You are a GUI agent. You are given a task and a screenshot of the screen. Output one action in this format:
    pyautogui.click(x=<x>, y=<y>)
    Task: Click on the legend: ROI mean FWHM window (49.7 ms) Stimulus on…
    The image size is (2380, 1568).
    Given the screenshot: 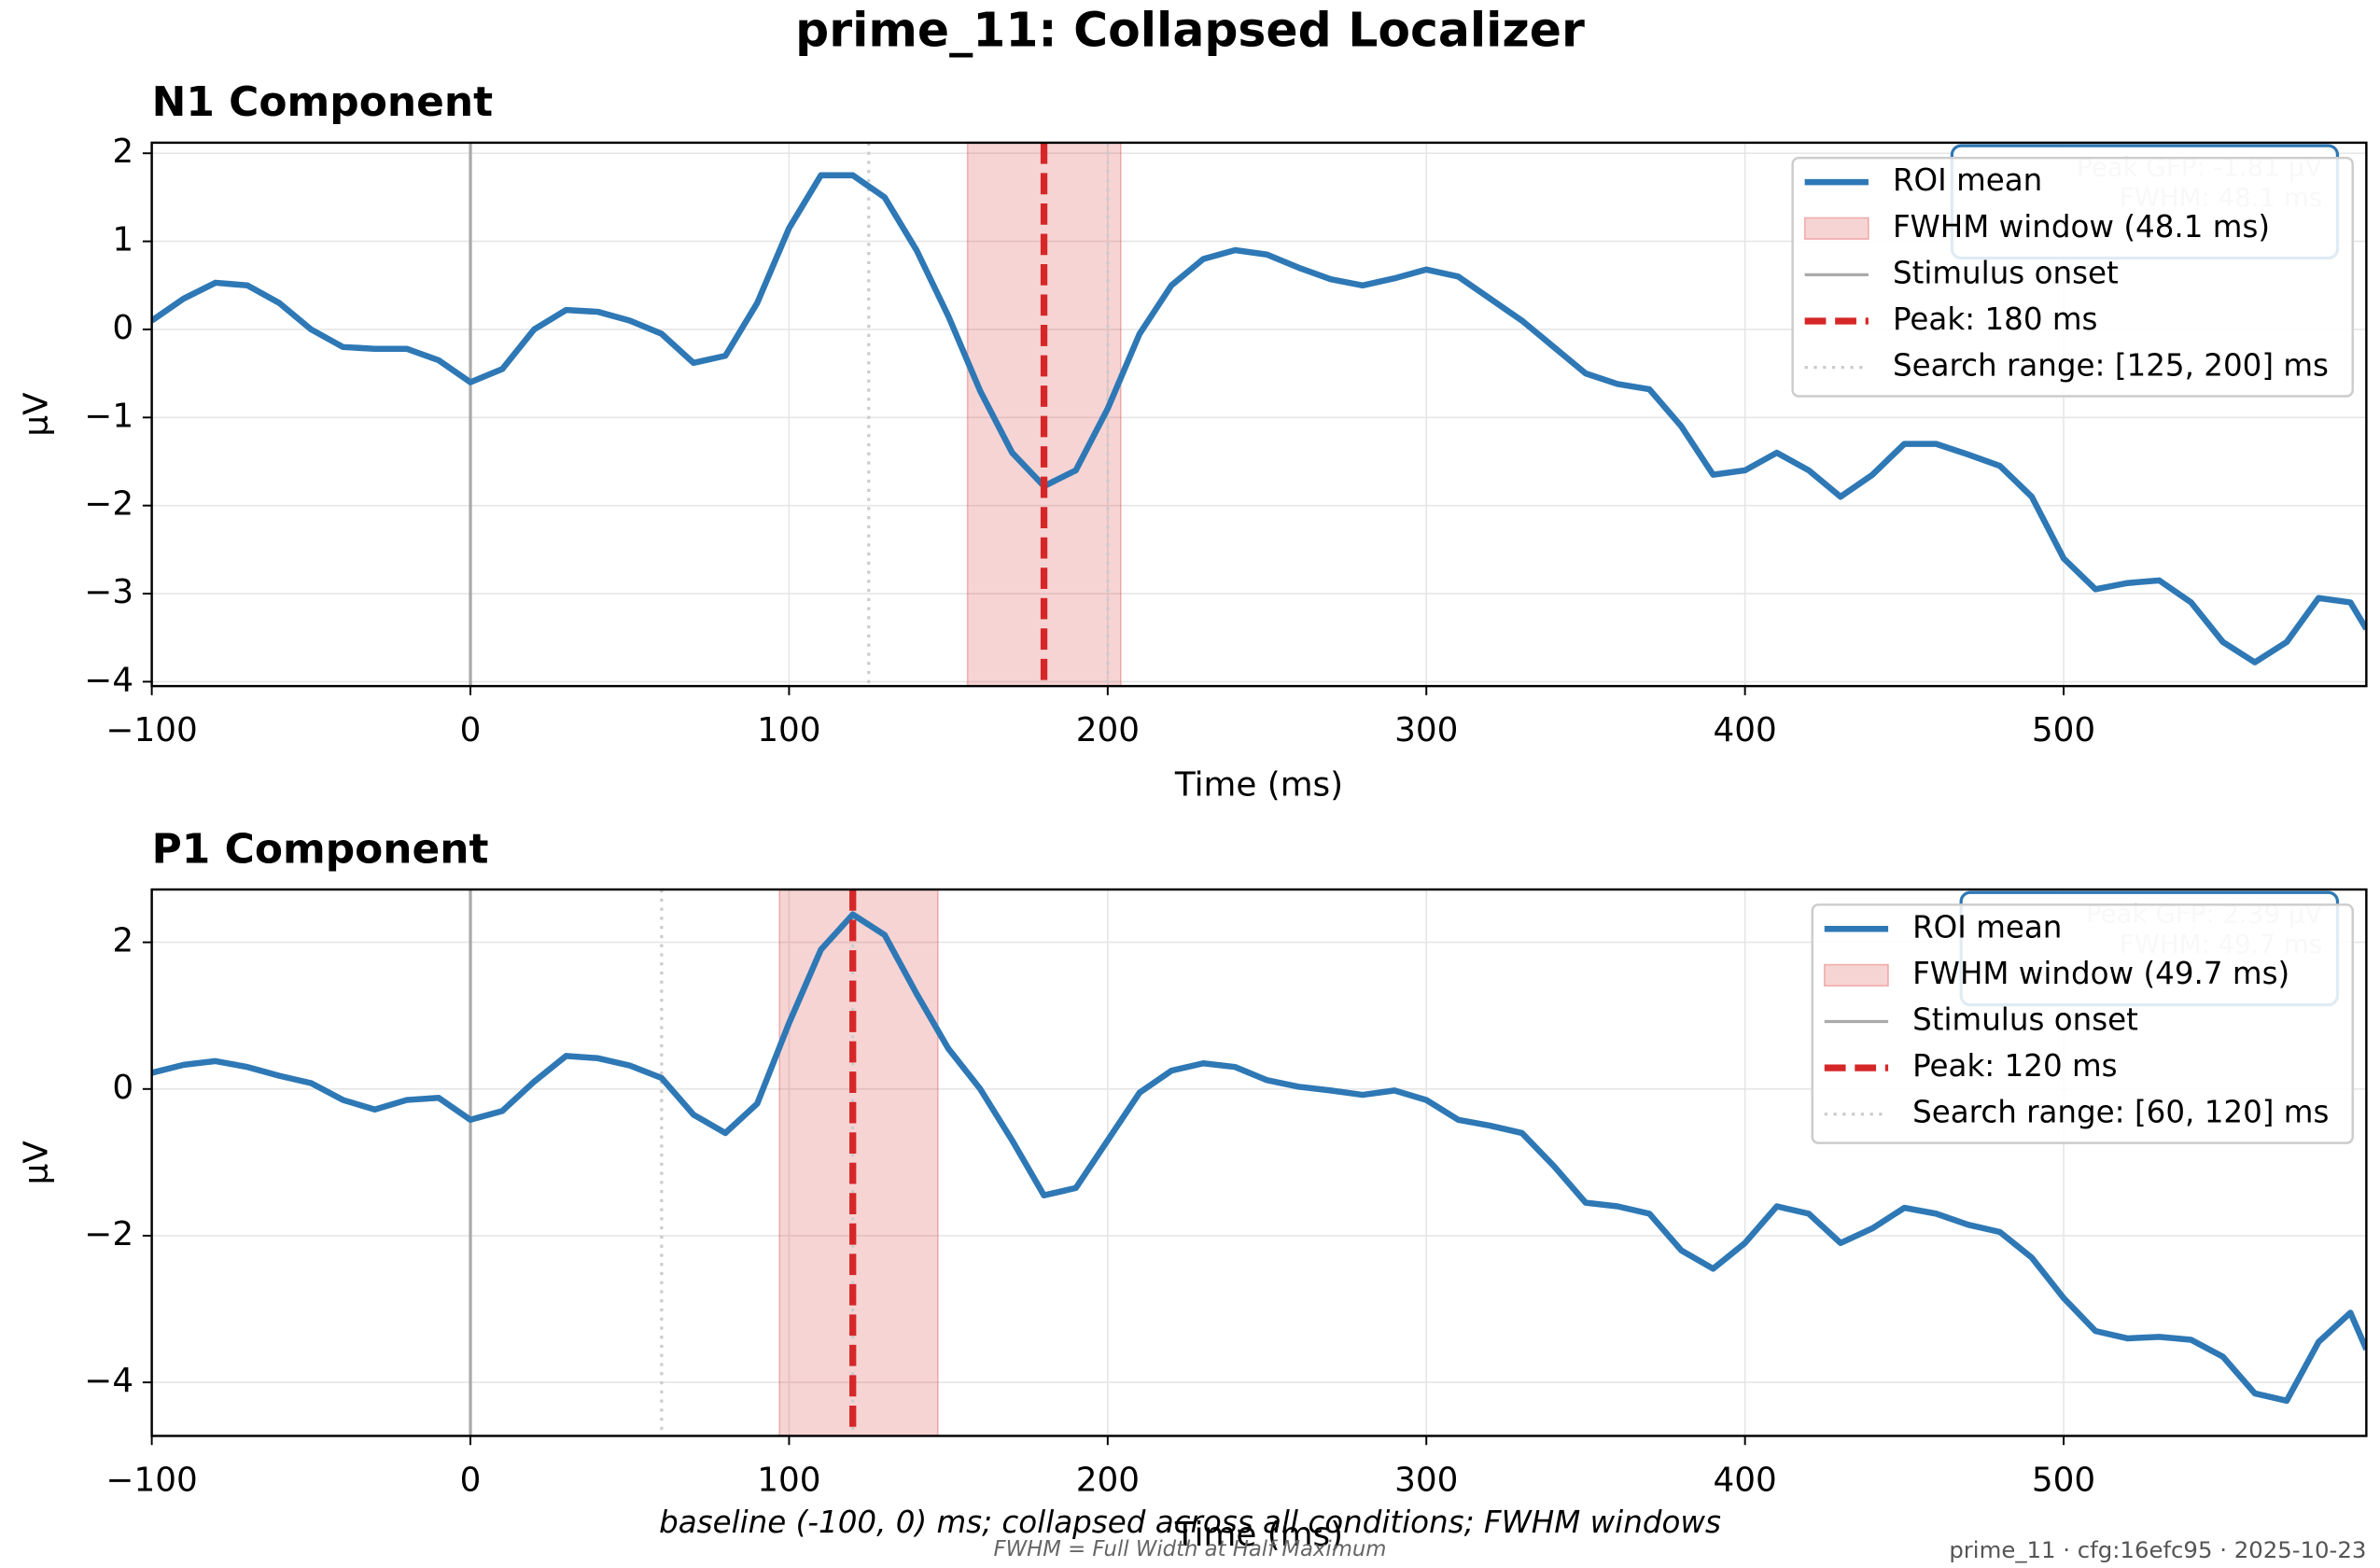 What is the action you would take?
    pyautogui.click(x=2082, y=1023)
    